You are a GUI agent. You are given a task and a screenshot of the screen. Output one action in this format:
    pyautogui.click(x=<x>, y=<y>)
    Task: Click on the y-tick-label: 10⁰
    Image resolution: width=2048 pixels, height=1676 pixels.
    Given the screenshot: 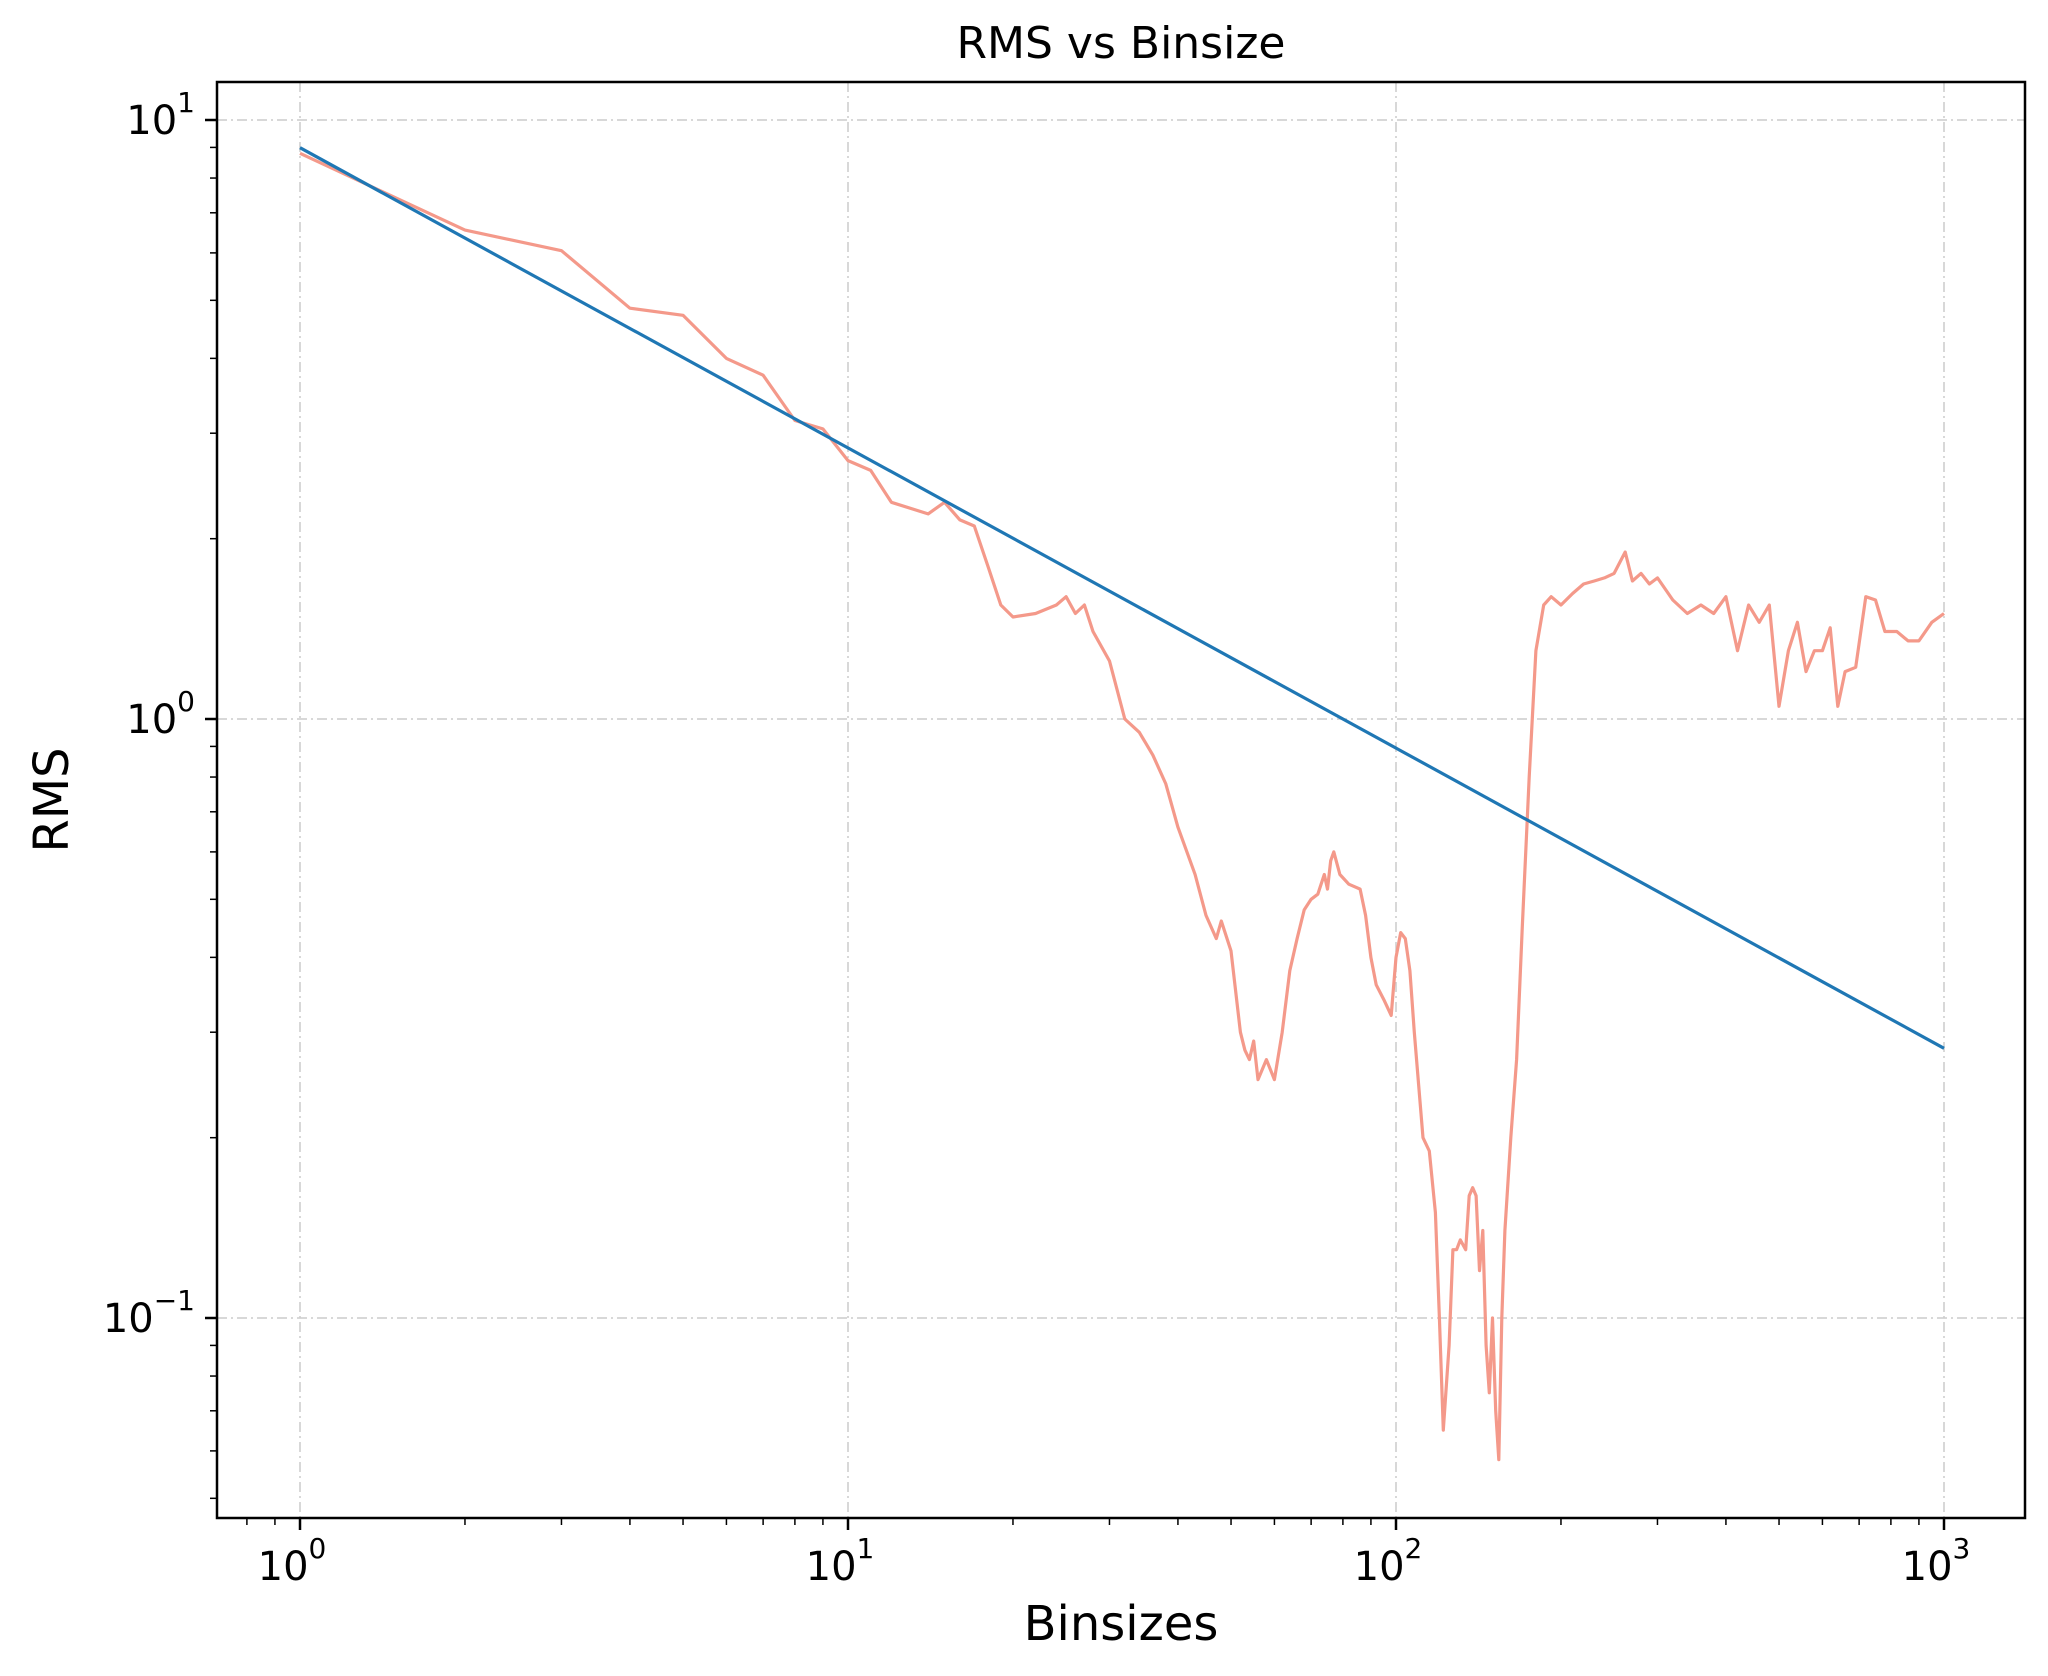 What is the action you would take?
    pyautogui.click(x=160, y=714)
    